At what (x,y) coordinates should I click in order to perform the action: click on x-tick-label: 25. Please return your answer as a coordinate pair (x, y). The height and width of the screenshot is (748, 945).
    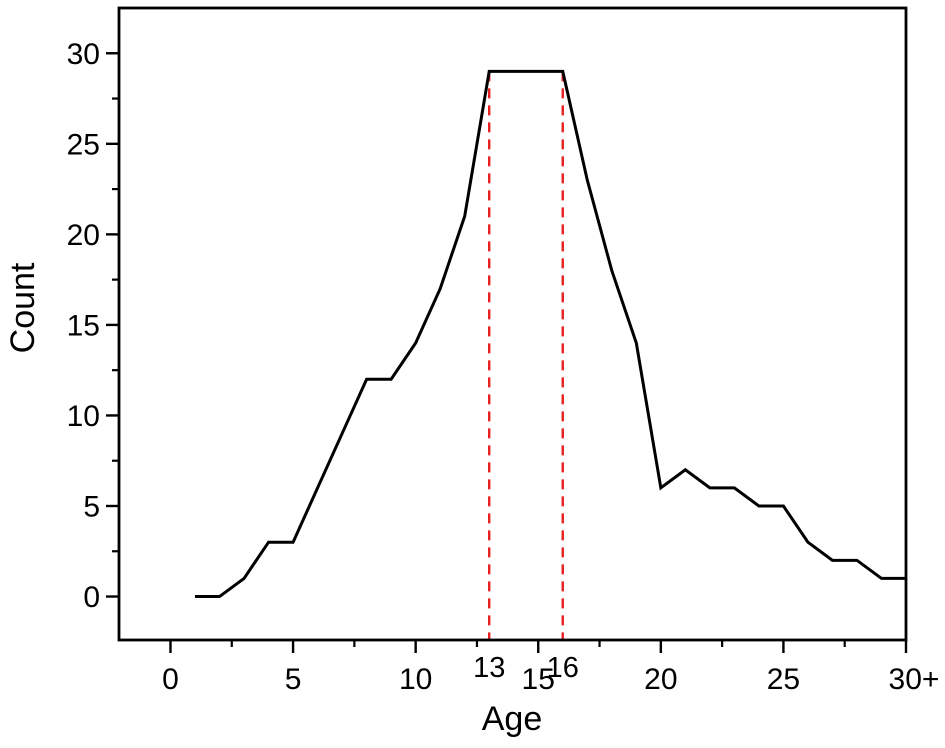
    Looking at the image, I should click on (783, 679).